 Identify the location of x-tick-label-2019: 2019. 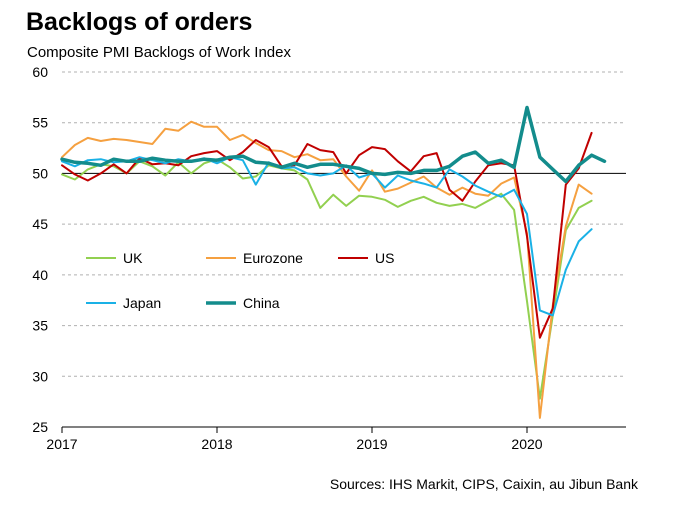
(371, 444).